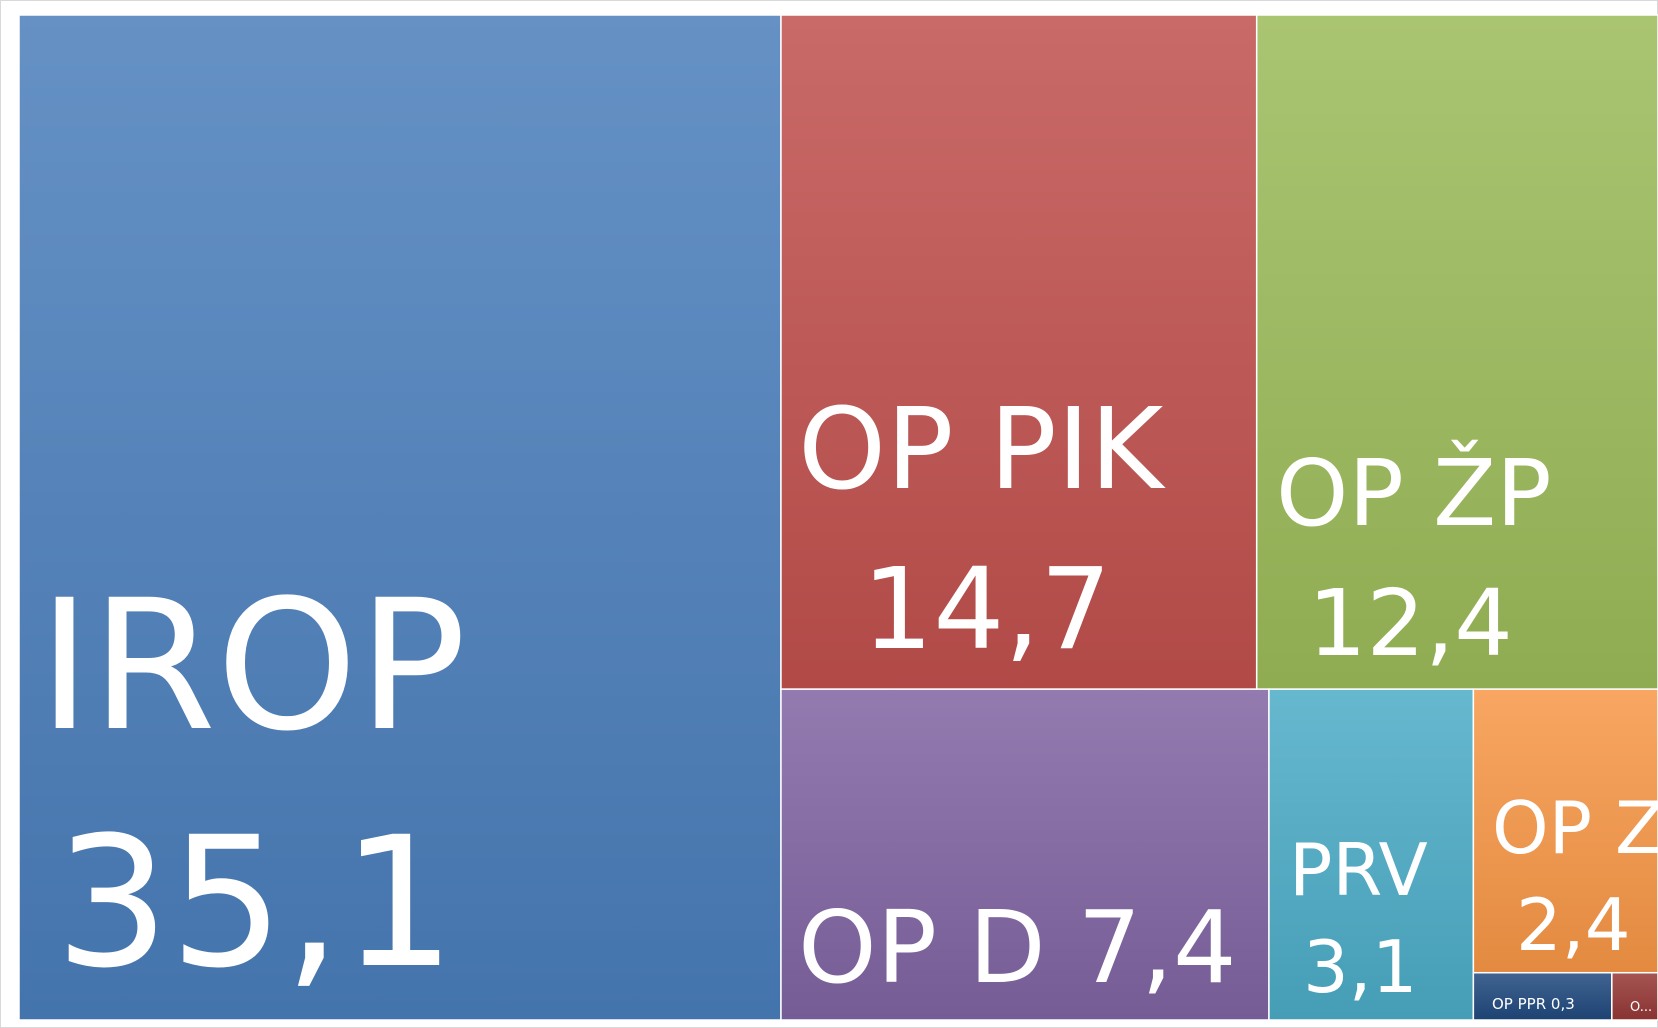 The height and width of the screenshot is (1028, 1658). Describe the element at coordinates (252, 666) in the screenshot. I see `tile-name: IROP` at that location.